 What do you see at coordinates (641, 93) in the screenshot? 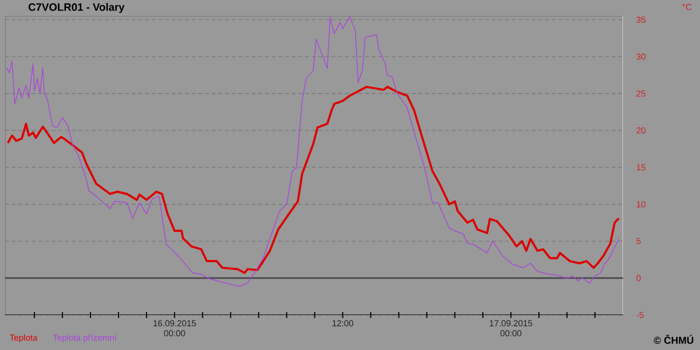
I see `y-tick-label: 25` at bounding box center [641, 93].